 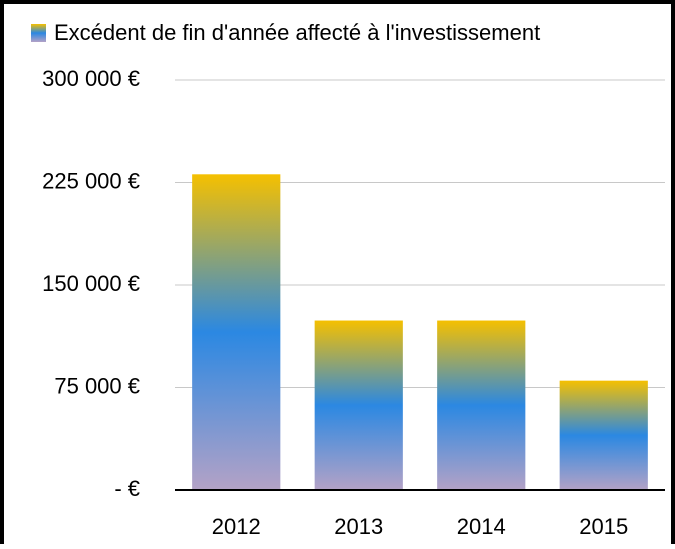 I want to click on y-tick-label: 225 000 €, so click(x=91, y=180).